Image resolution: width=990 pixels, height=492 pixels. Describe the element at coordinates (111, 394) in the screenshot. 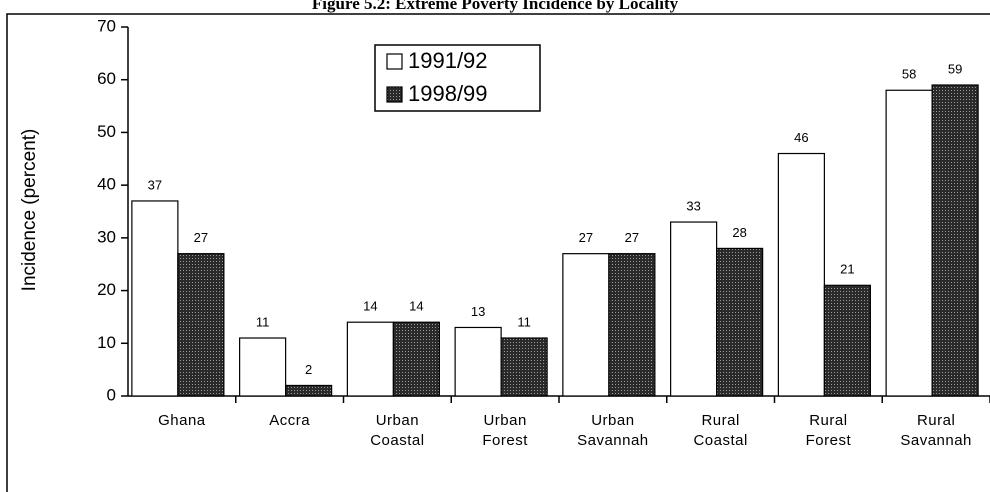

I see `y-tick-label: 0` at that location.